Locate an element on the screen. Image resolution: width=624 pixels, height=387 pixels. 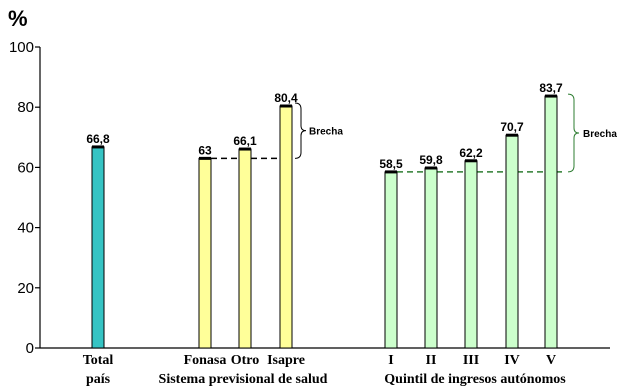
bar-value-label: 70,7 is located at coordinates (512, 127).